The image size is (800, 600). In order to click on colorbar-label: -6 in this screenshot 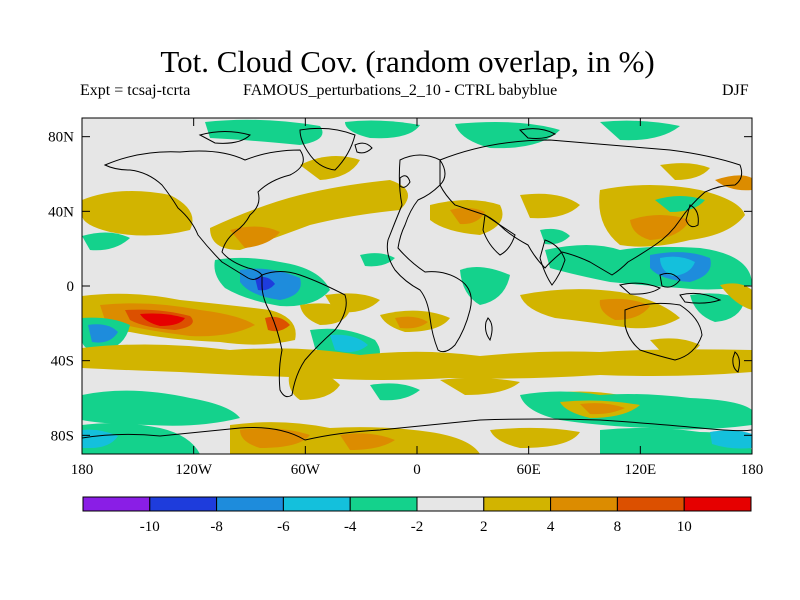, I will do `click(283, 527)`.